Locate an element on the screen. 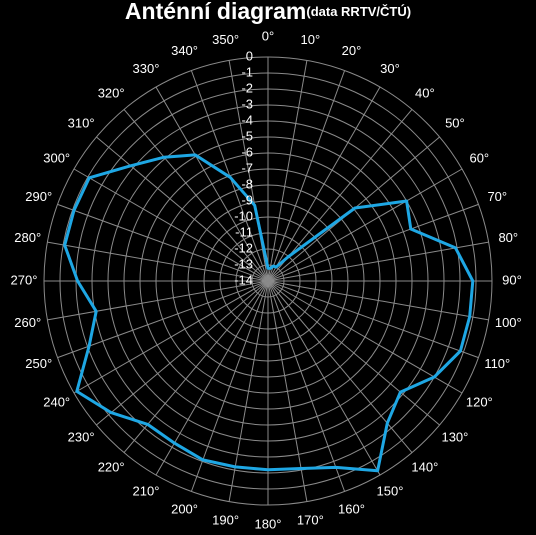  angle-label: 60° is located at coordinates (479, 157).